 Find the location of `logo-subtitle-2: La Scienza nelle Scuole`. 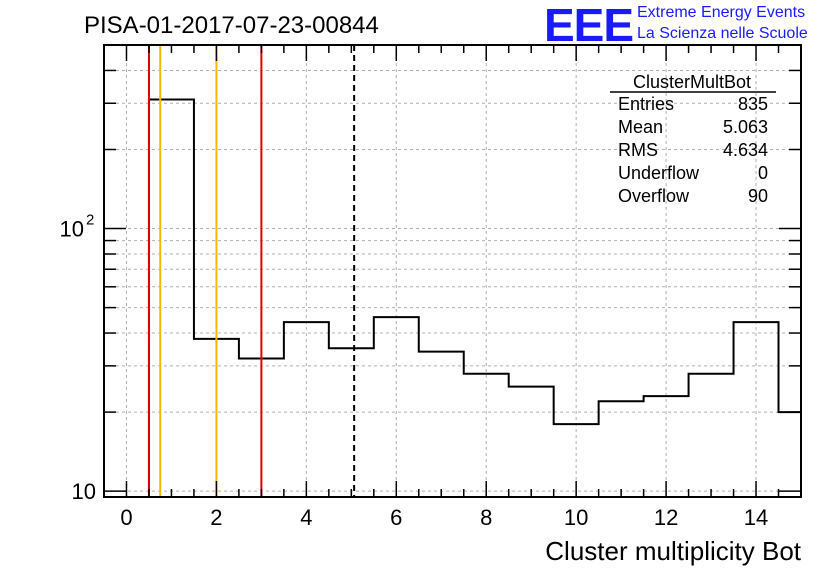

logo-subtitle-2: La Scienza nelle Scuole is located at coordinates (722, 33).